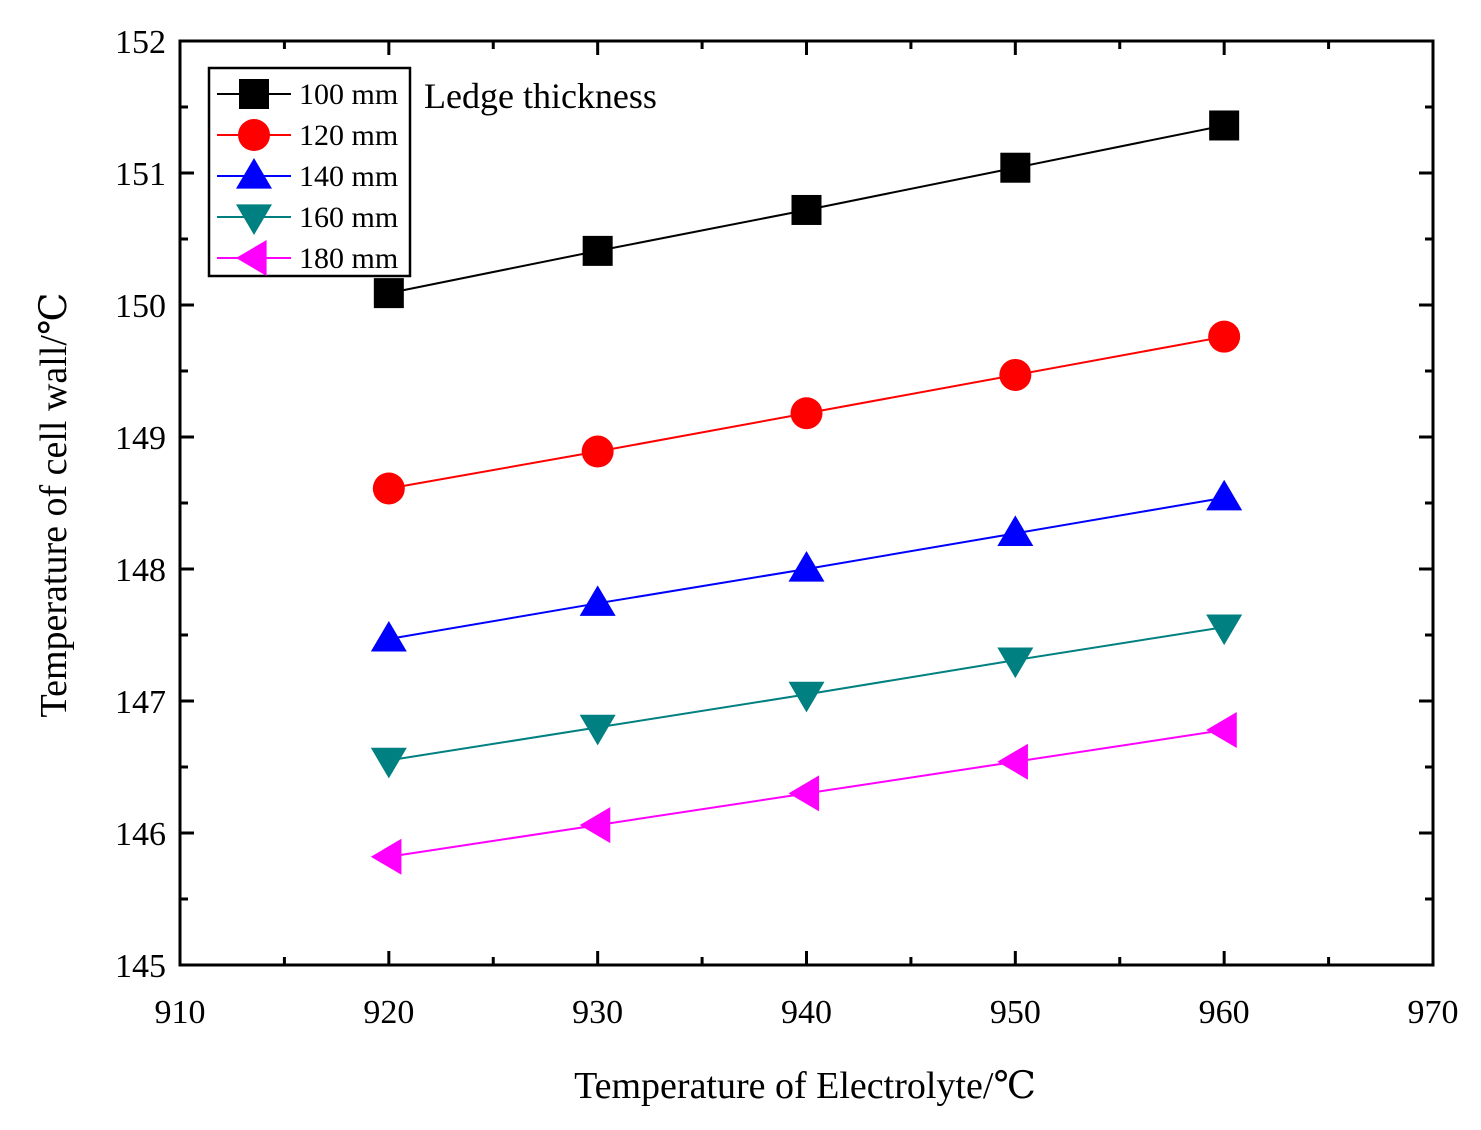 The image size is (1481, 1130). Describe the element at coordinates (140, 702) in the screenshot. I see `y-tick-label: 147` at that location.